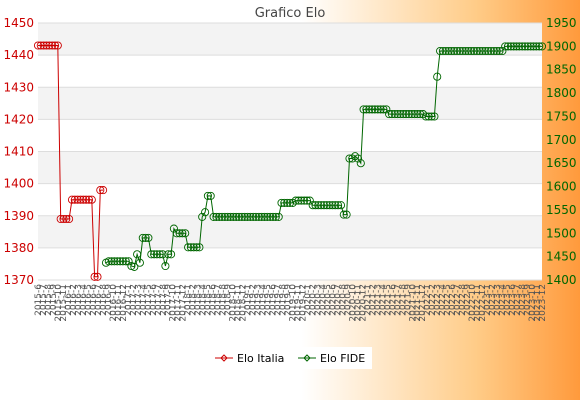 The height and width of the screenshot is (400, 580). What do you see at coordinates (129, 300) in the screenshot?
I see `x-tick-label: 2017-1` at bounding box center [129, 300].